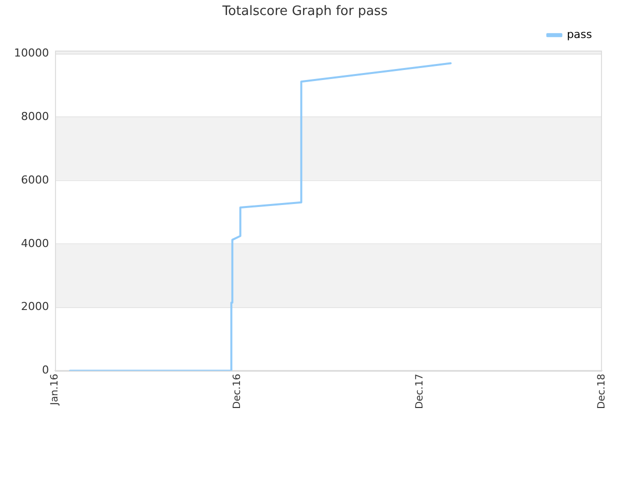 This screenshot has width=640, height=480. What do you see at coordinates (34, 117) in the screenshot?
I see `y-tick-label: 8000` at bounding box center [34, 117].